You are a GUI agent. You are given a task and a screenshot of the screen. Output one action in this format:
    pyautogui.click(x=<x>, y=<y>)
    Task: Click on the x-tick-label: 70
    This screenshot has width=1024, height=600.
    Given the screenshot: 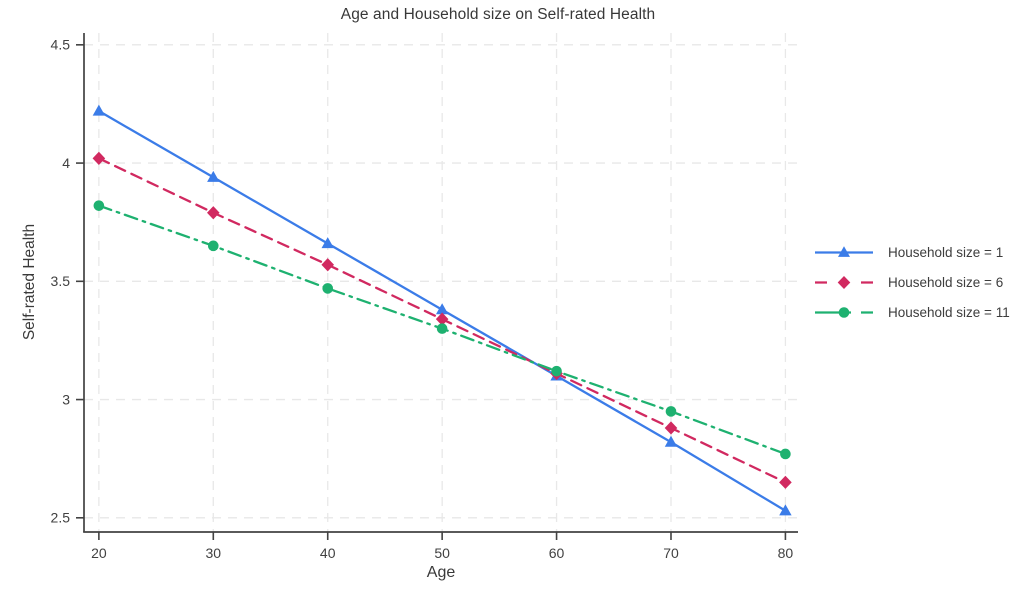 What is the action you would take?
    pyautogui.click(x=671, y=553)
    